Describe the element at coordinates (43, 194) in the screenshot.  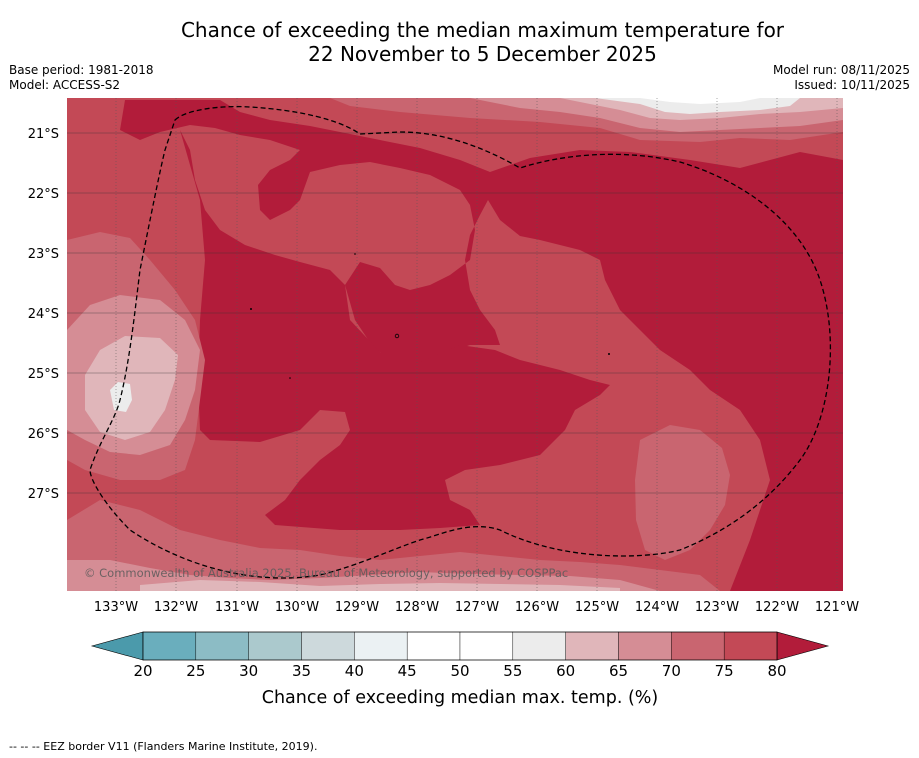
I see `lat-label: 22°S` at that location.